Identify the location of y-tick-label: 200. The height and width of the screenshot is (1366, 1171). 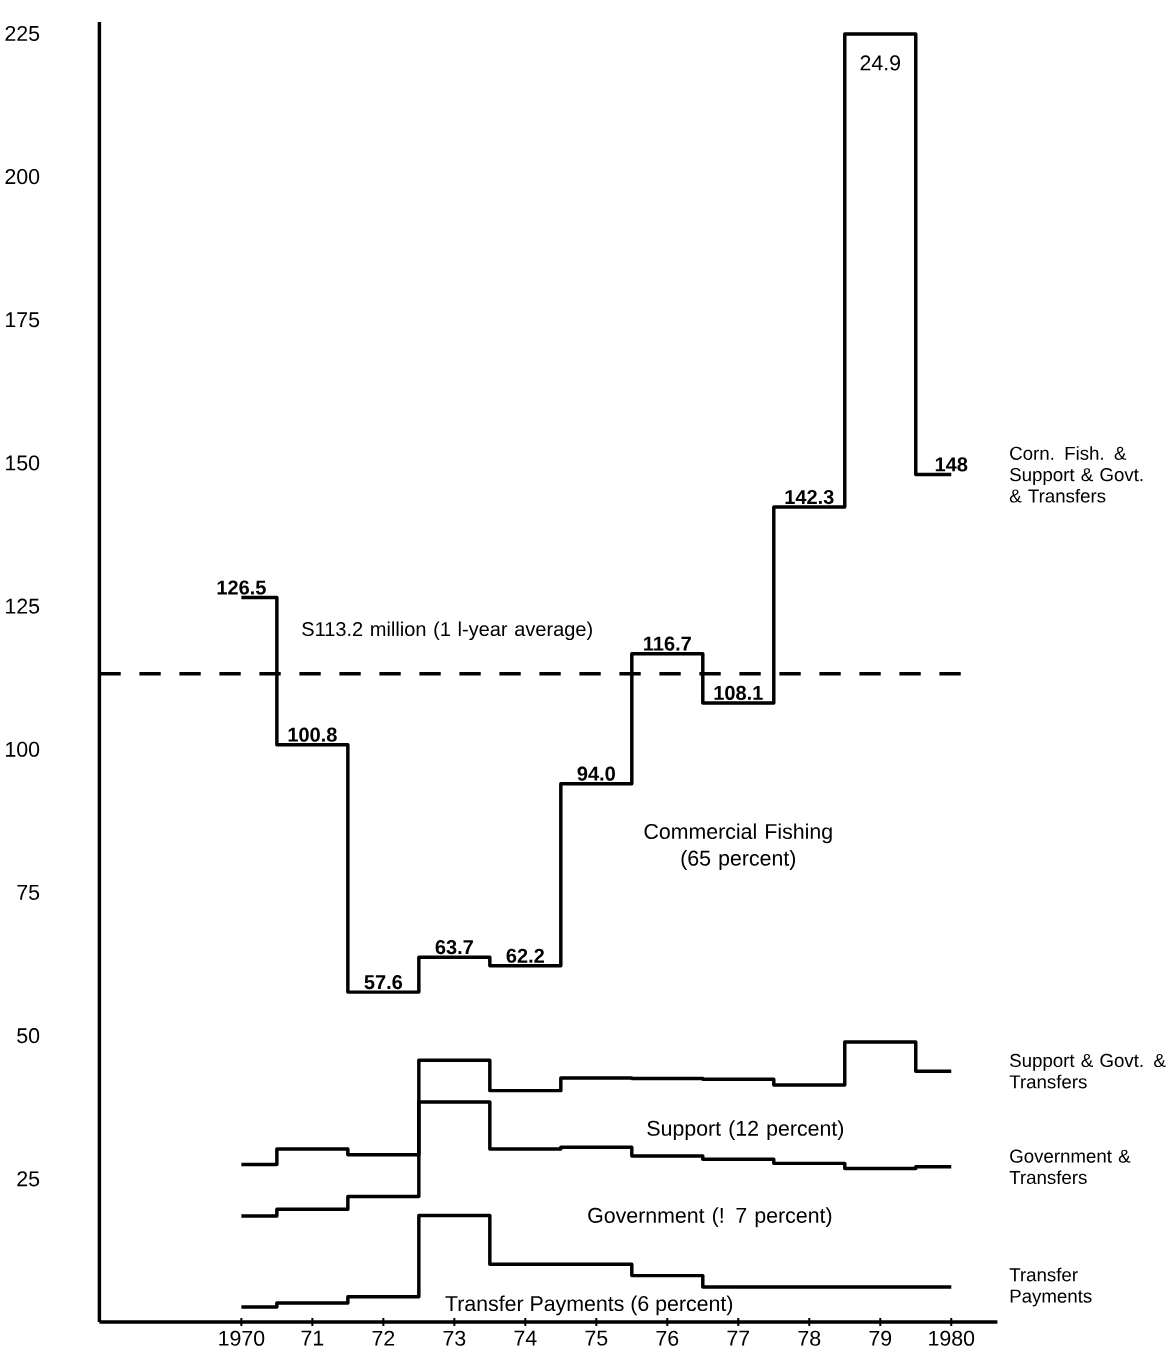
(22, 177).